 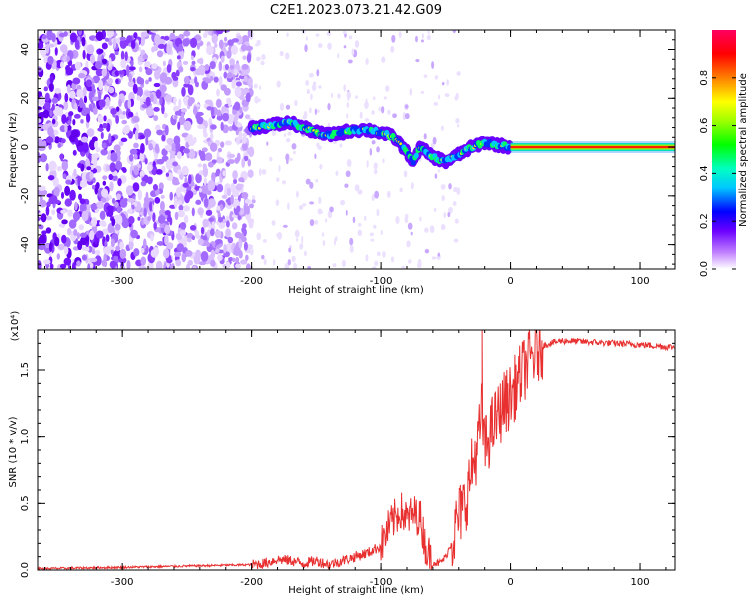 I want to click on snr-x-tick-label: -300, so click(x=122, y=582).